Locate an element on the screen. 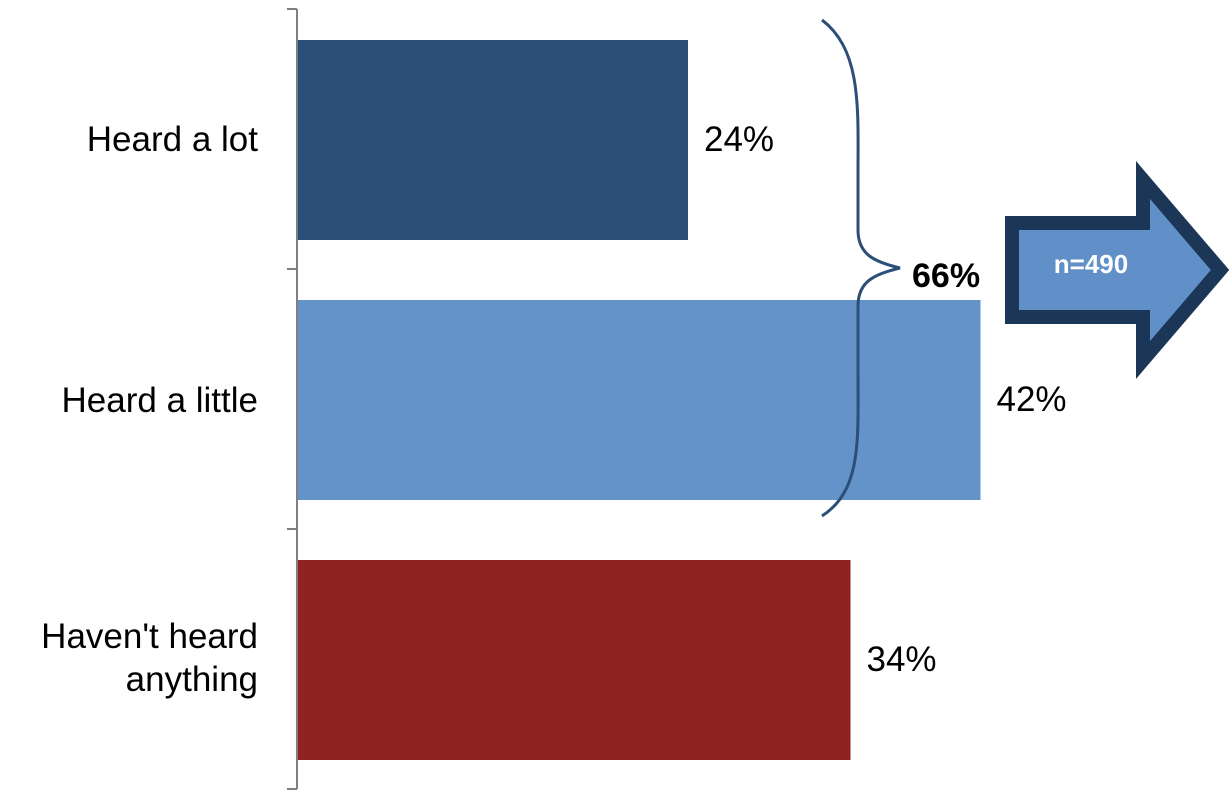 The image size is (1230, 791). arrow-shape is located at coordinates (1117, 270).